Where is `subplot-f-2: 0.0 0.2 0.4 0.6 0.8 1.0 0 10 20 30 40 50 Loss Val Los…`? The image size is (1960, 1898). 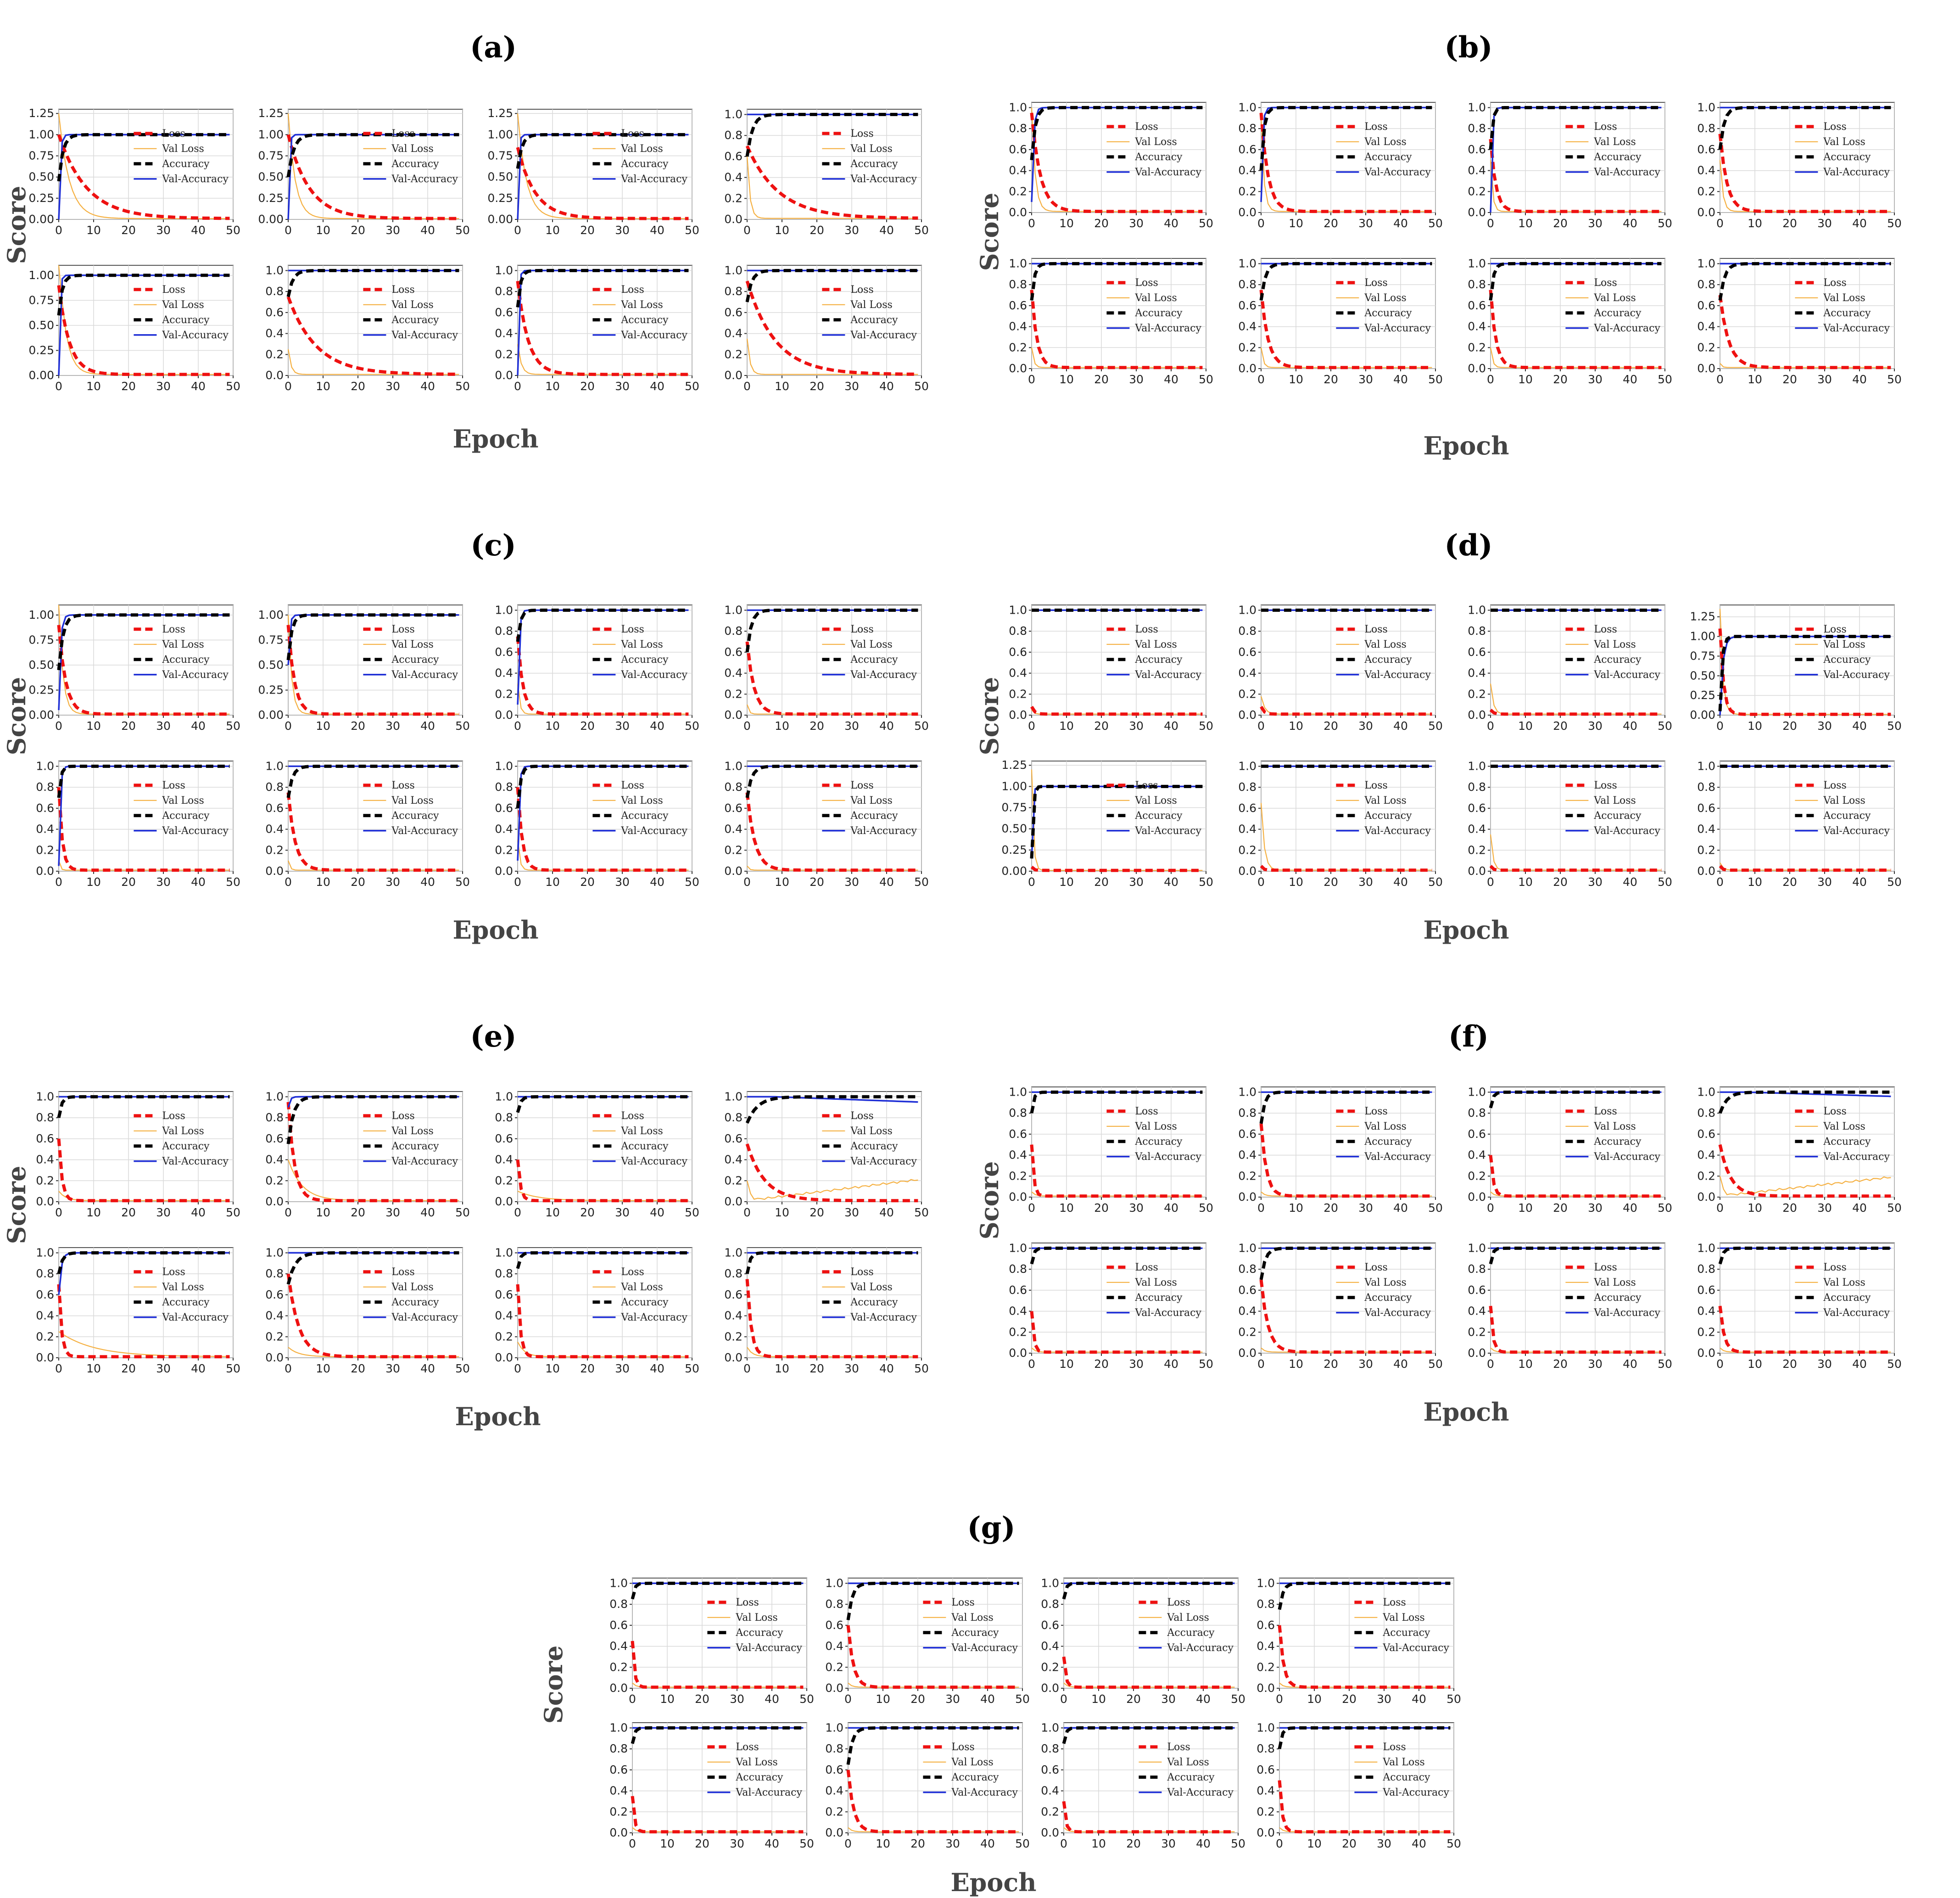
subplot-f-2: 0.0 0.2 0.4 0.6 0.8 1.0 0 10 20 30 40 50 Loss Val Los… is located at coordinates (1570, 1150).